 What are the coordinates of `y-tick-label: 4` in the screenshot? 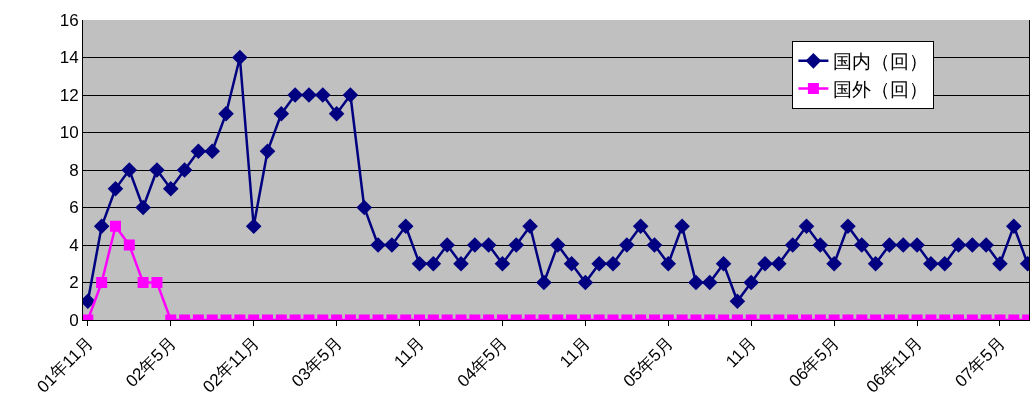 It's located at (74, 245).